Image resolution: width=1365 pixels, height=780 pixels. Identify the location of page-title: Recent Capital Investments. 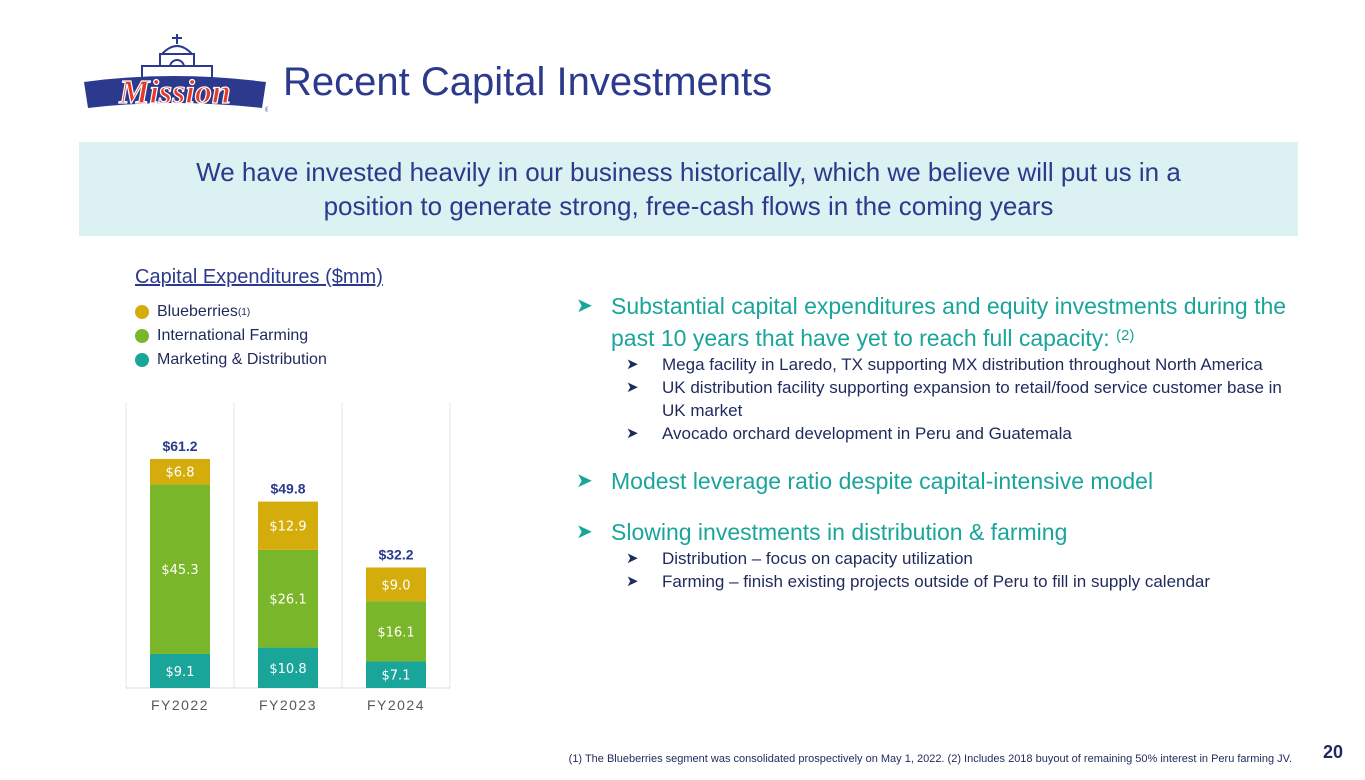
(528, 82).